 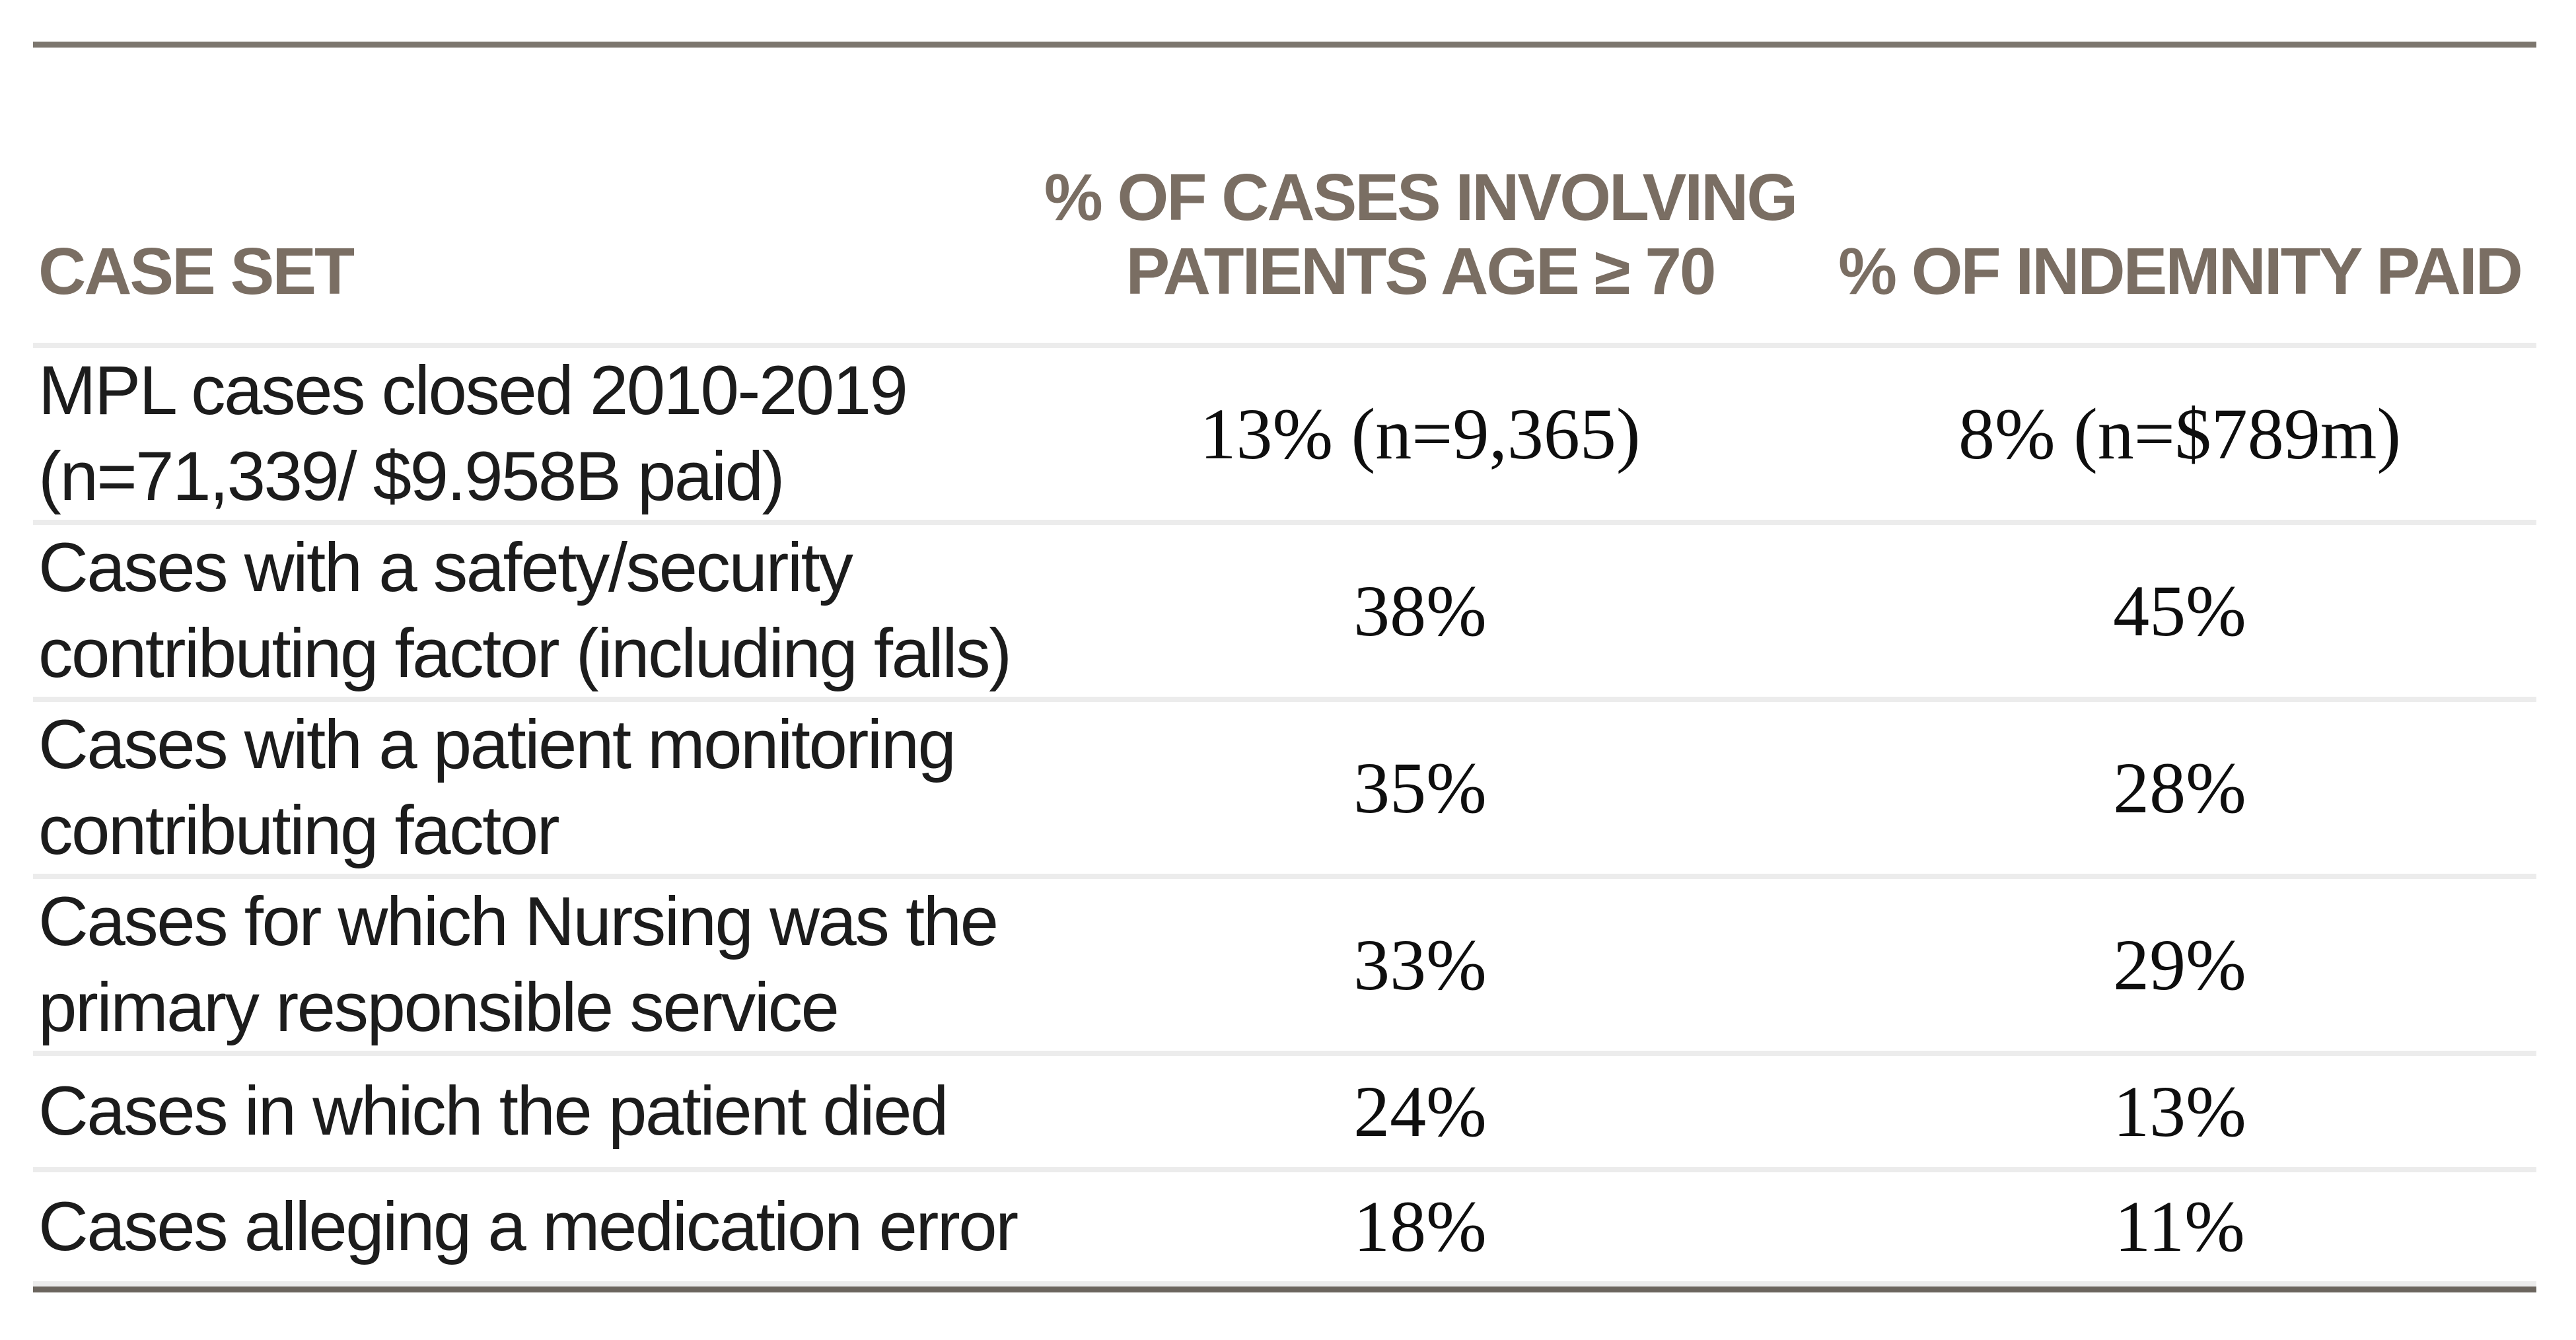 What do you see at coordinates (1421, 271) in the screenshot?
I see `column-header-age70-line2: PATIENTS AGE ≥ 70` at bounding box center [1421, 271].